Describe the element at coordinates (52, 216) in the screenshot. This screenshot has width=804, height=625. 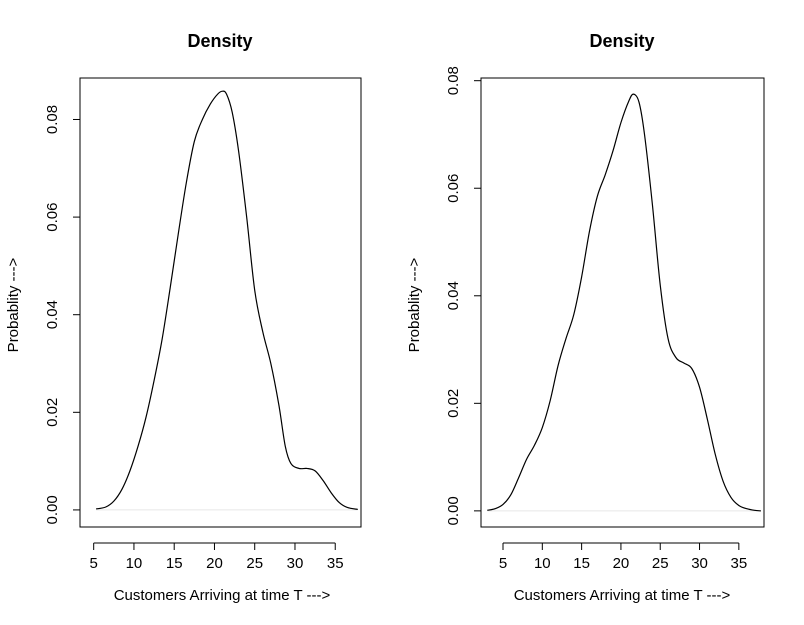
I see `left-y-tick-label: 0.06` at that location.